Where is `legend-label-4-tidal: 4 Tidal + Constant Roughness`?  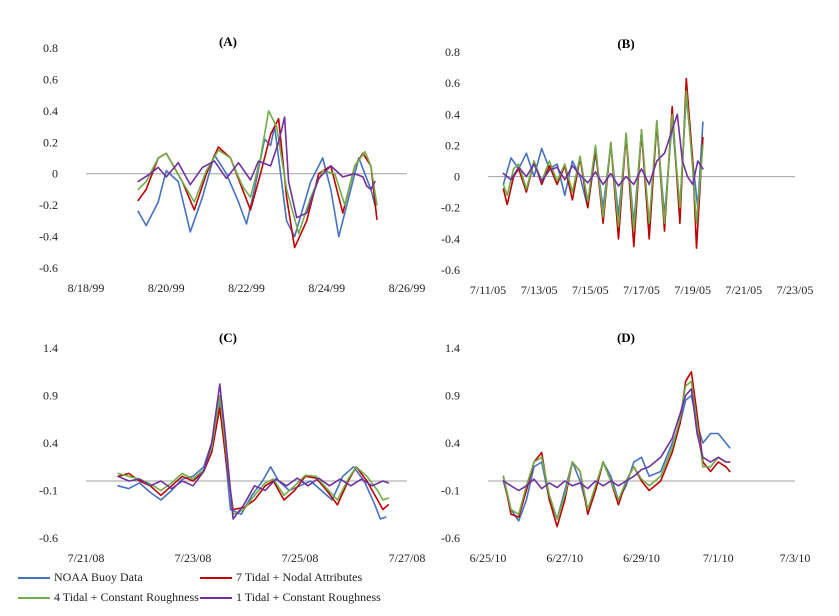 legend-label-4-tidal: 4 Tidal + Constant Roughness is located at coordinates (126, 597).